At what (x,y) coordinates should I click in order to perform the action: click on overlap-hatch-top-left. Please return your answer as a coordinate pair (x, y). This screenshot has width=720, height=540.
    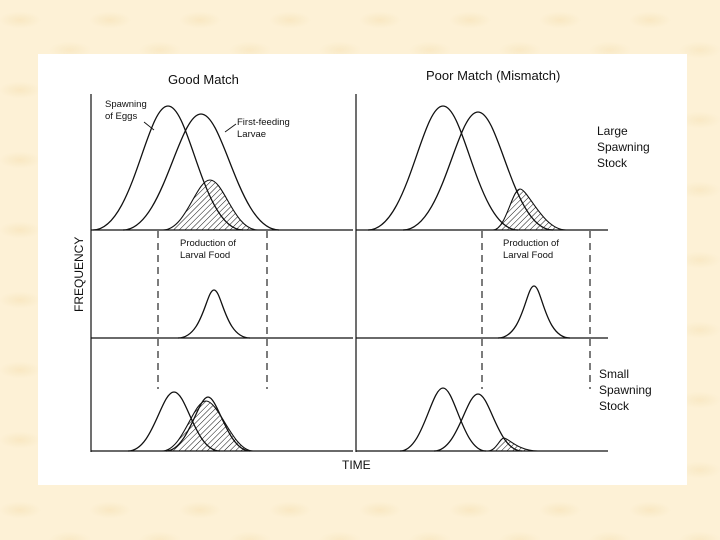
    Looking at the image, I should click on (210, 205).